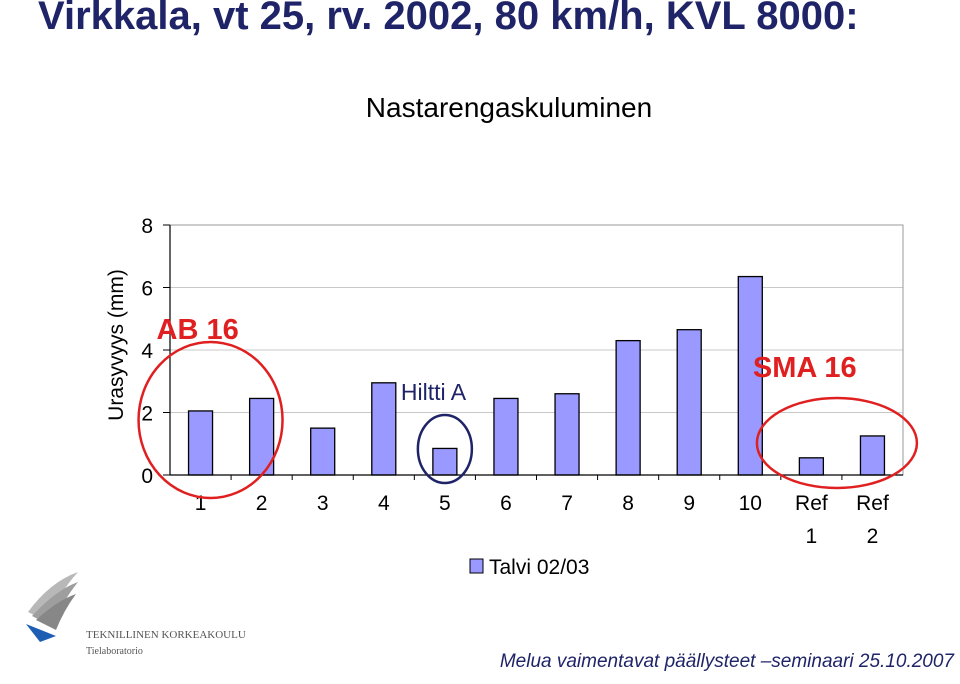 The image size is (960, 684). Describe the element at coordinates (166, 635) in the screenshot. I see `logo-name-text: TEKNILLINEN KORKEAKOULU` at that location.